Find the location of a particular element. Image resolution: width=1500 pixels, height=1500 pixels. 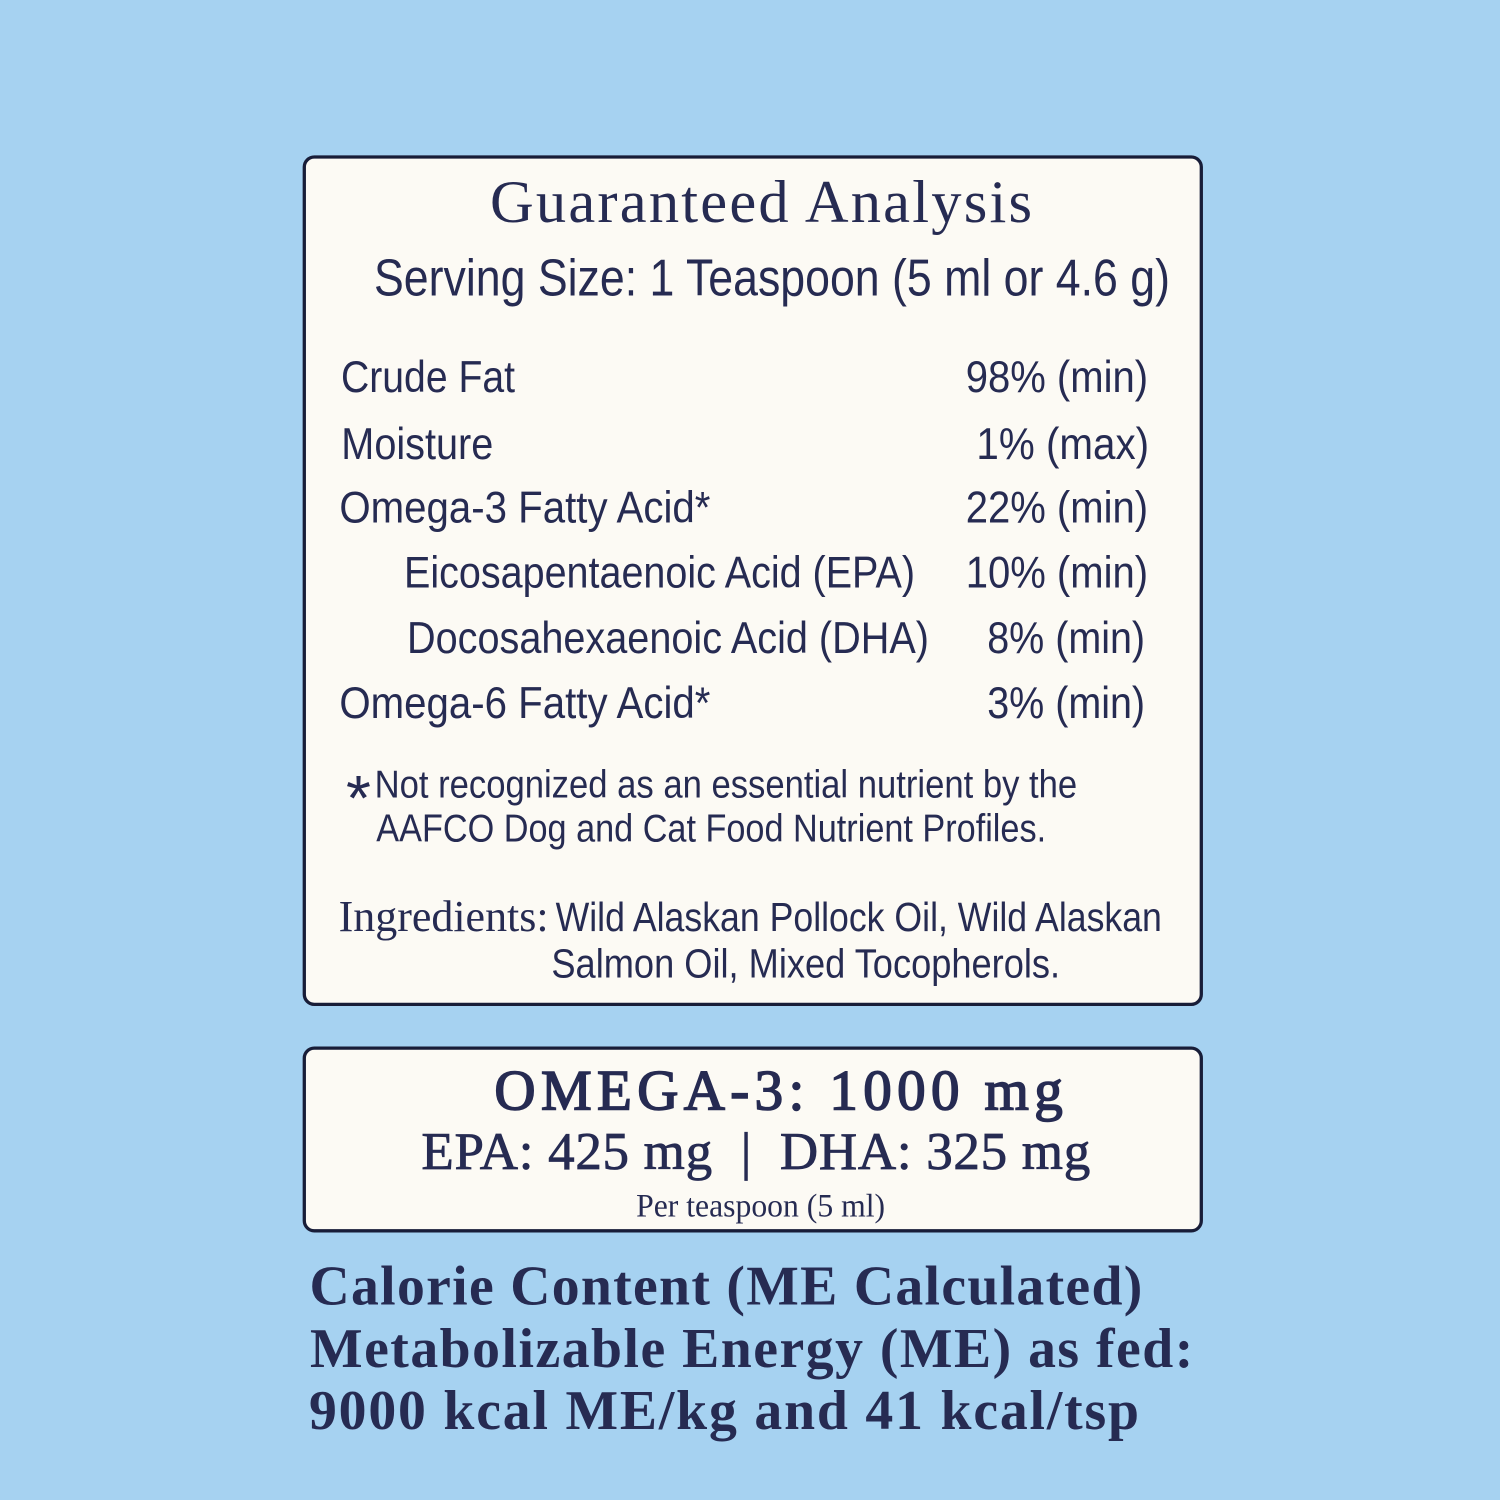

svg-text: 10% (min) is located at coordinates (1057, 573).